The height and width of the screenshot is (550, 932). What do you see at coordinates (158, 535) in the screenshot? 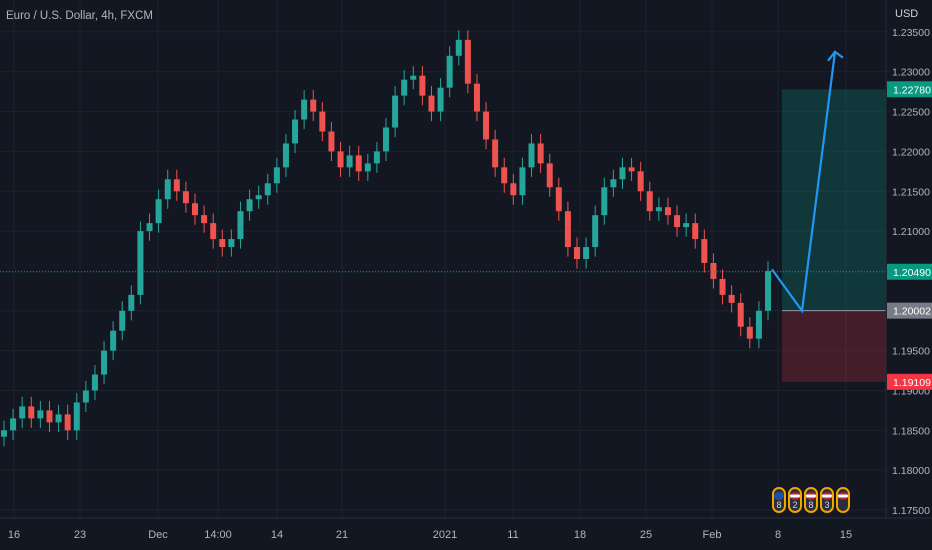
I see `time-tick-label: Dec` at bounding box center [158, 535].